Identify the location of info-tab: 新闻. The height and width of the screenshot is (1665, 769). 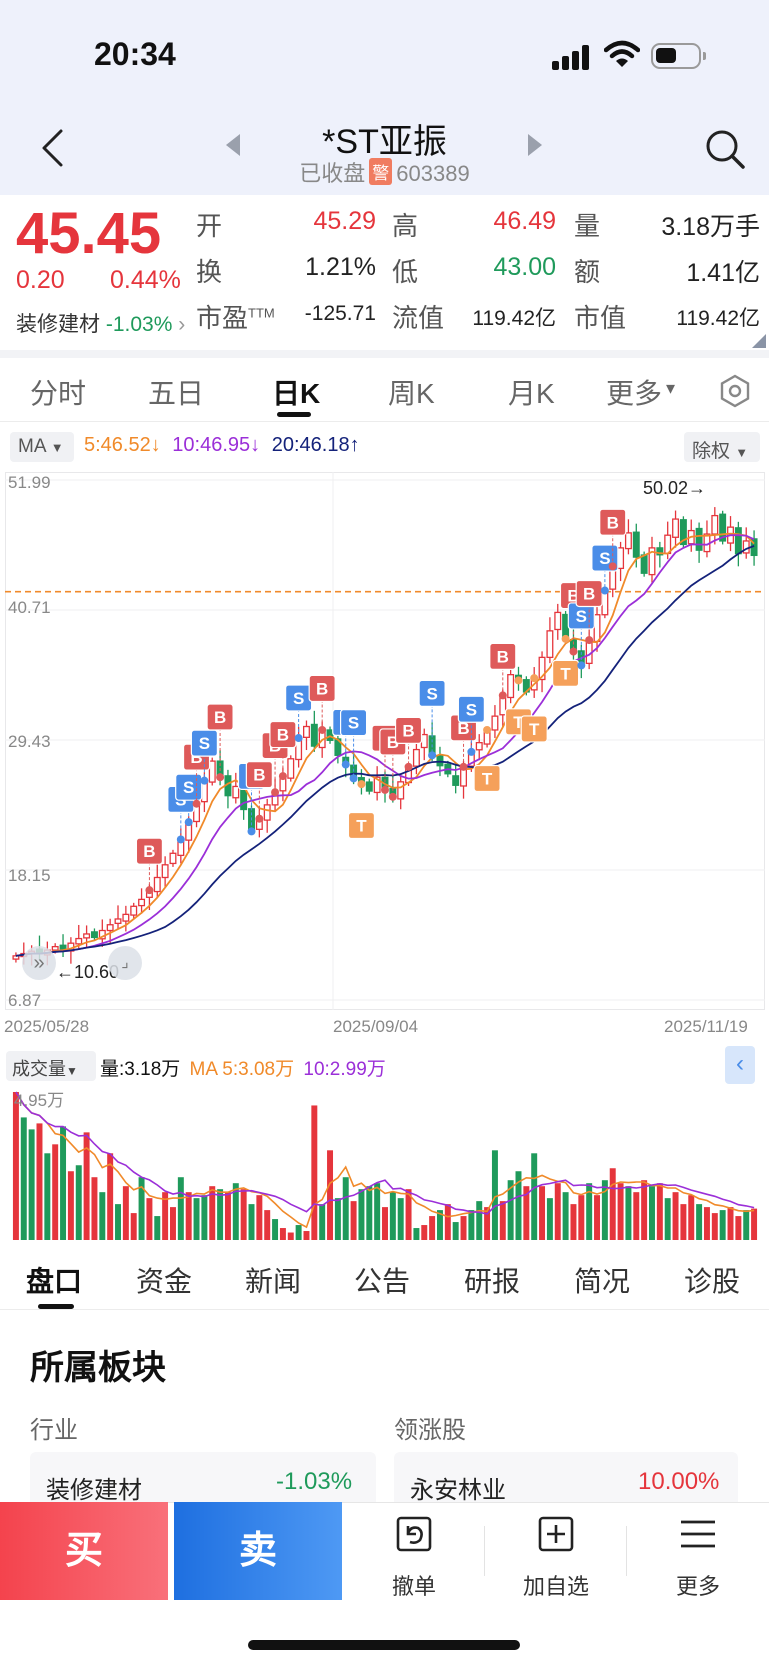
(273, 1281).